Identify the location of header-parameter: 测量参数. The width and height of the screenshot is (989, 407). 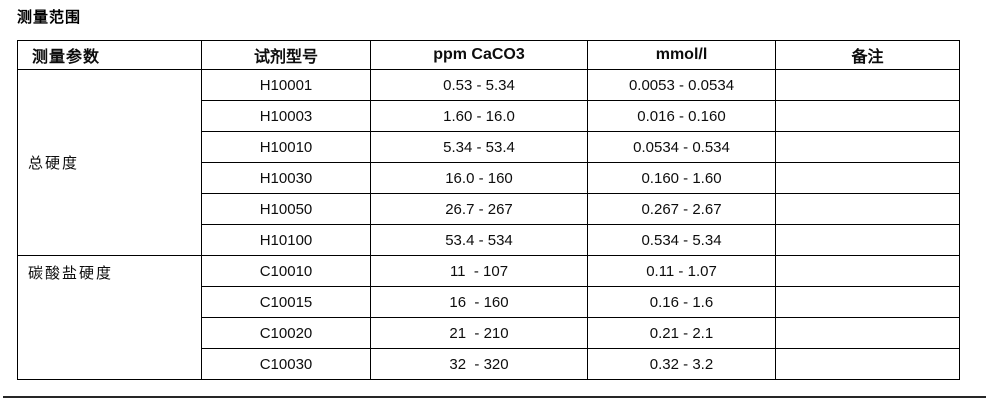
(109, 55).